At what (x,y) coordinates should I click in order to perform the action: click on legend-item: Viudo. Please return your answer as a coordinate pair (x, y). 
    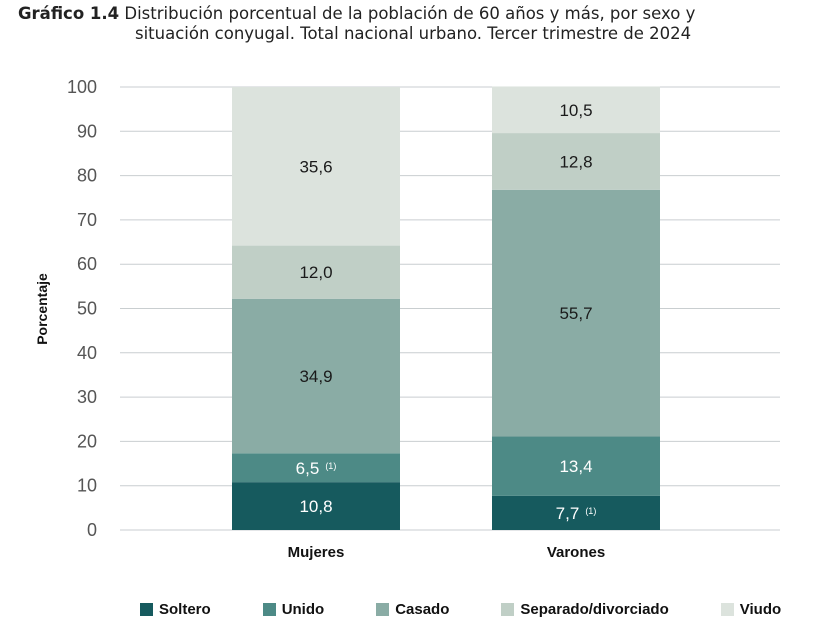
    Looking at the image, I should click on (751, 609).